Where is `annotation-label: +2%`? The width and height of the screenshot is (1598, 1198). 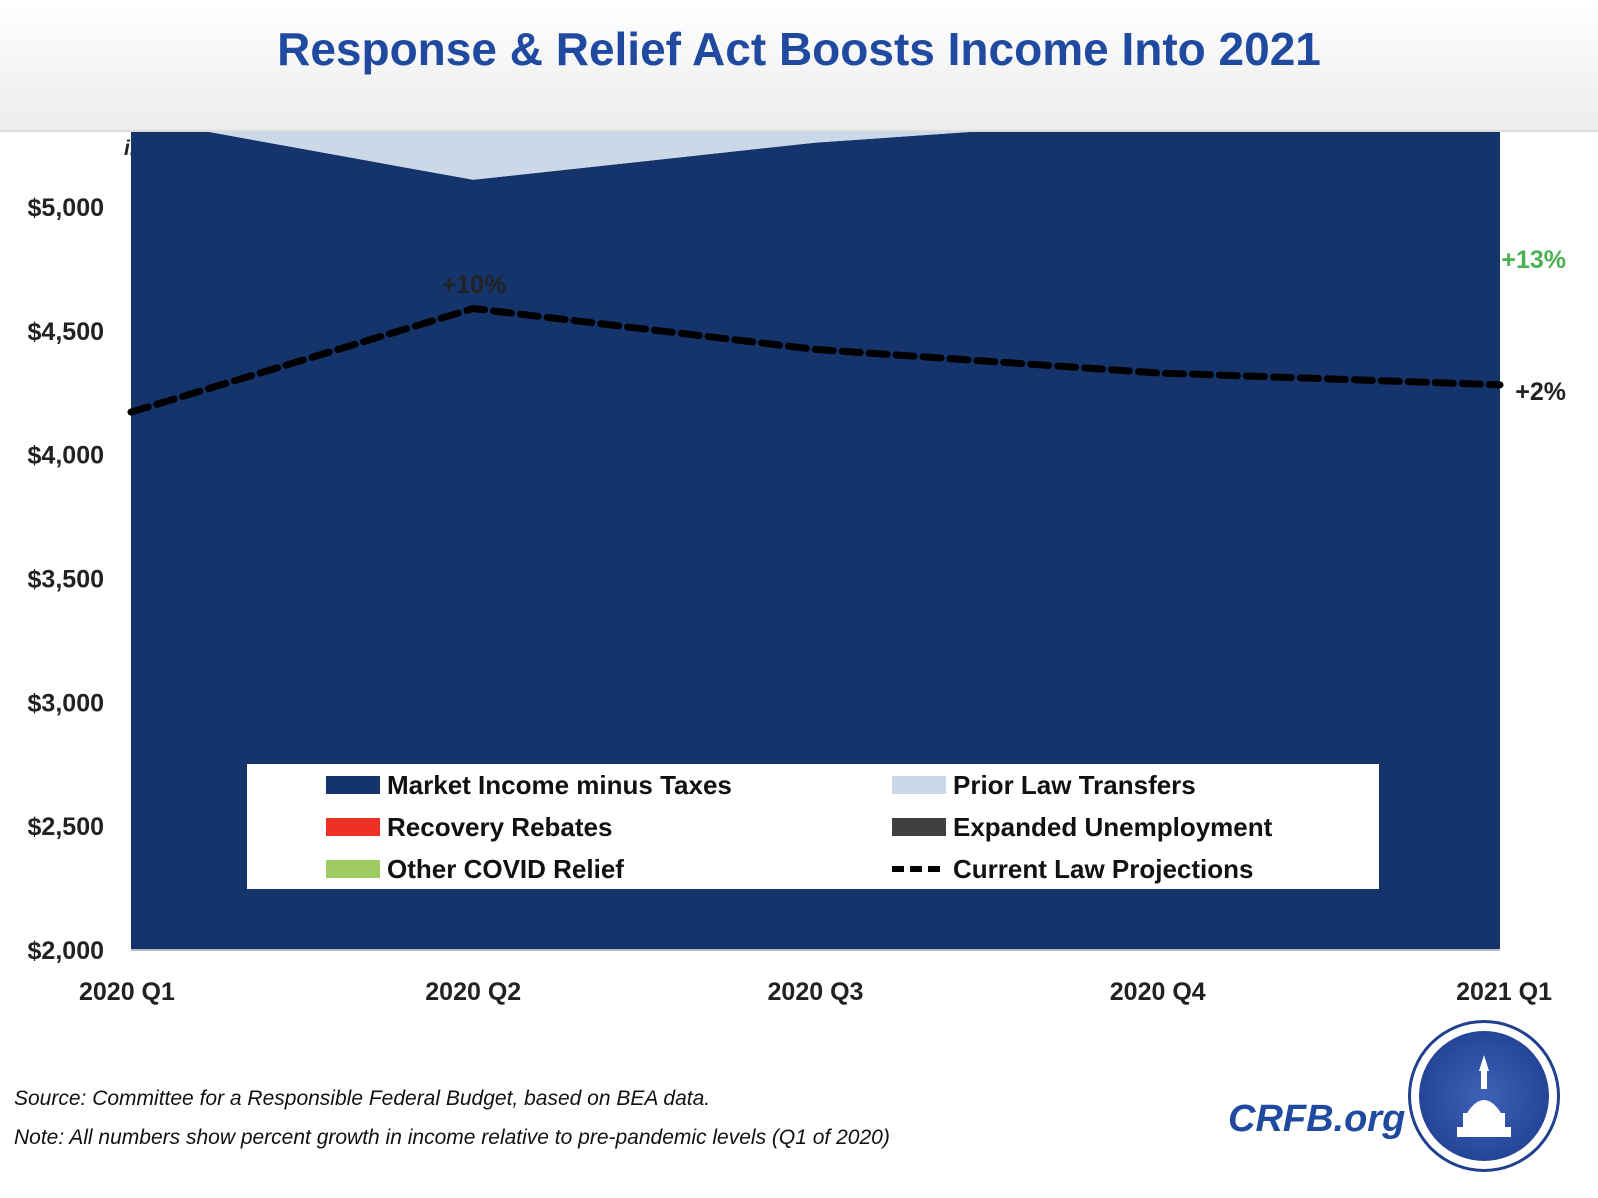
annotation-label: +2% is located at coordinates (1540, 392).